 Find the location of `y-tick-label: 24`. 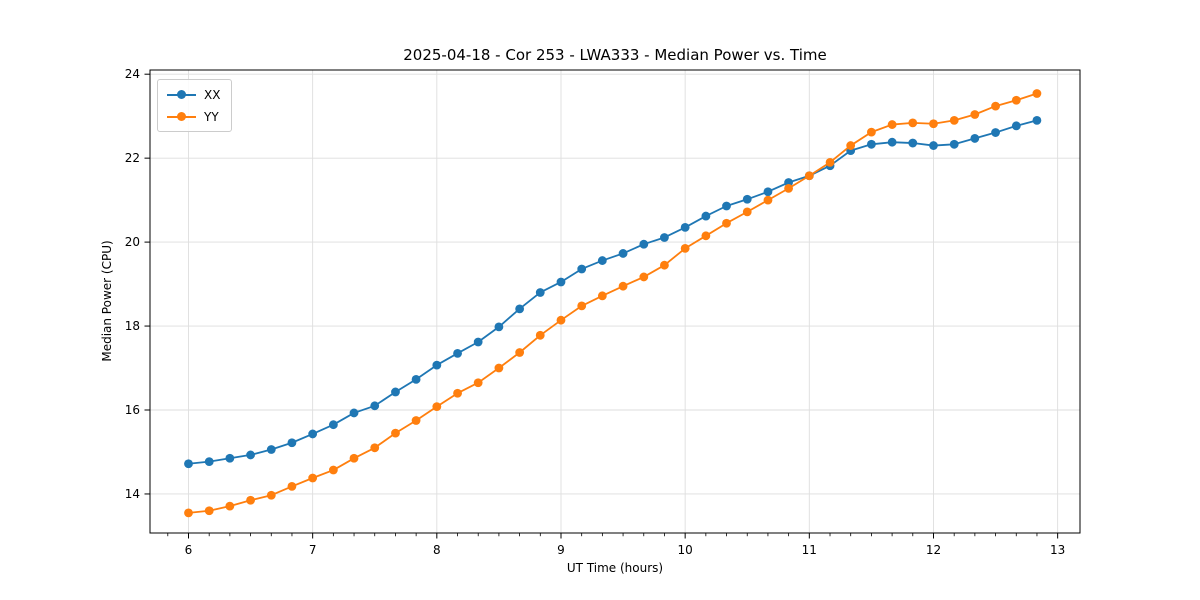

y-tick-label: 24 is located at coordinates (132, 74).